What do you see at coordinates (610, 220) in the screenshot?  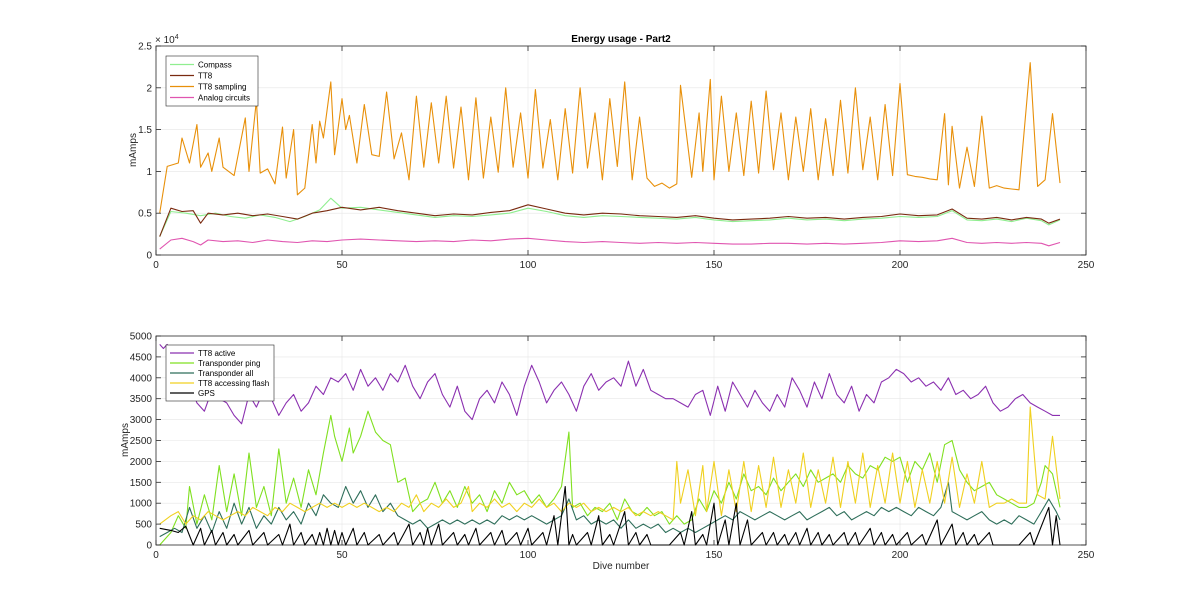 I see `series-line-tt8` at bounding box center [610, 220].